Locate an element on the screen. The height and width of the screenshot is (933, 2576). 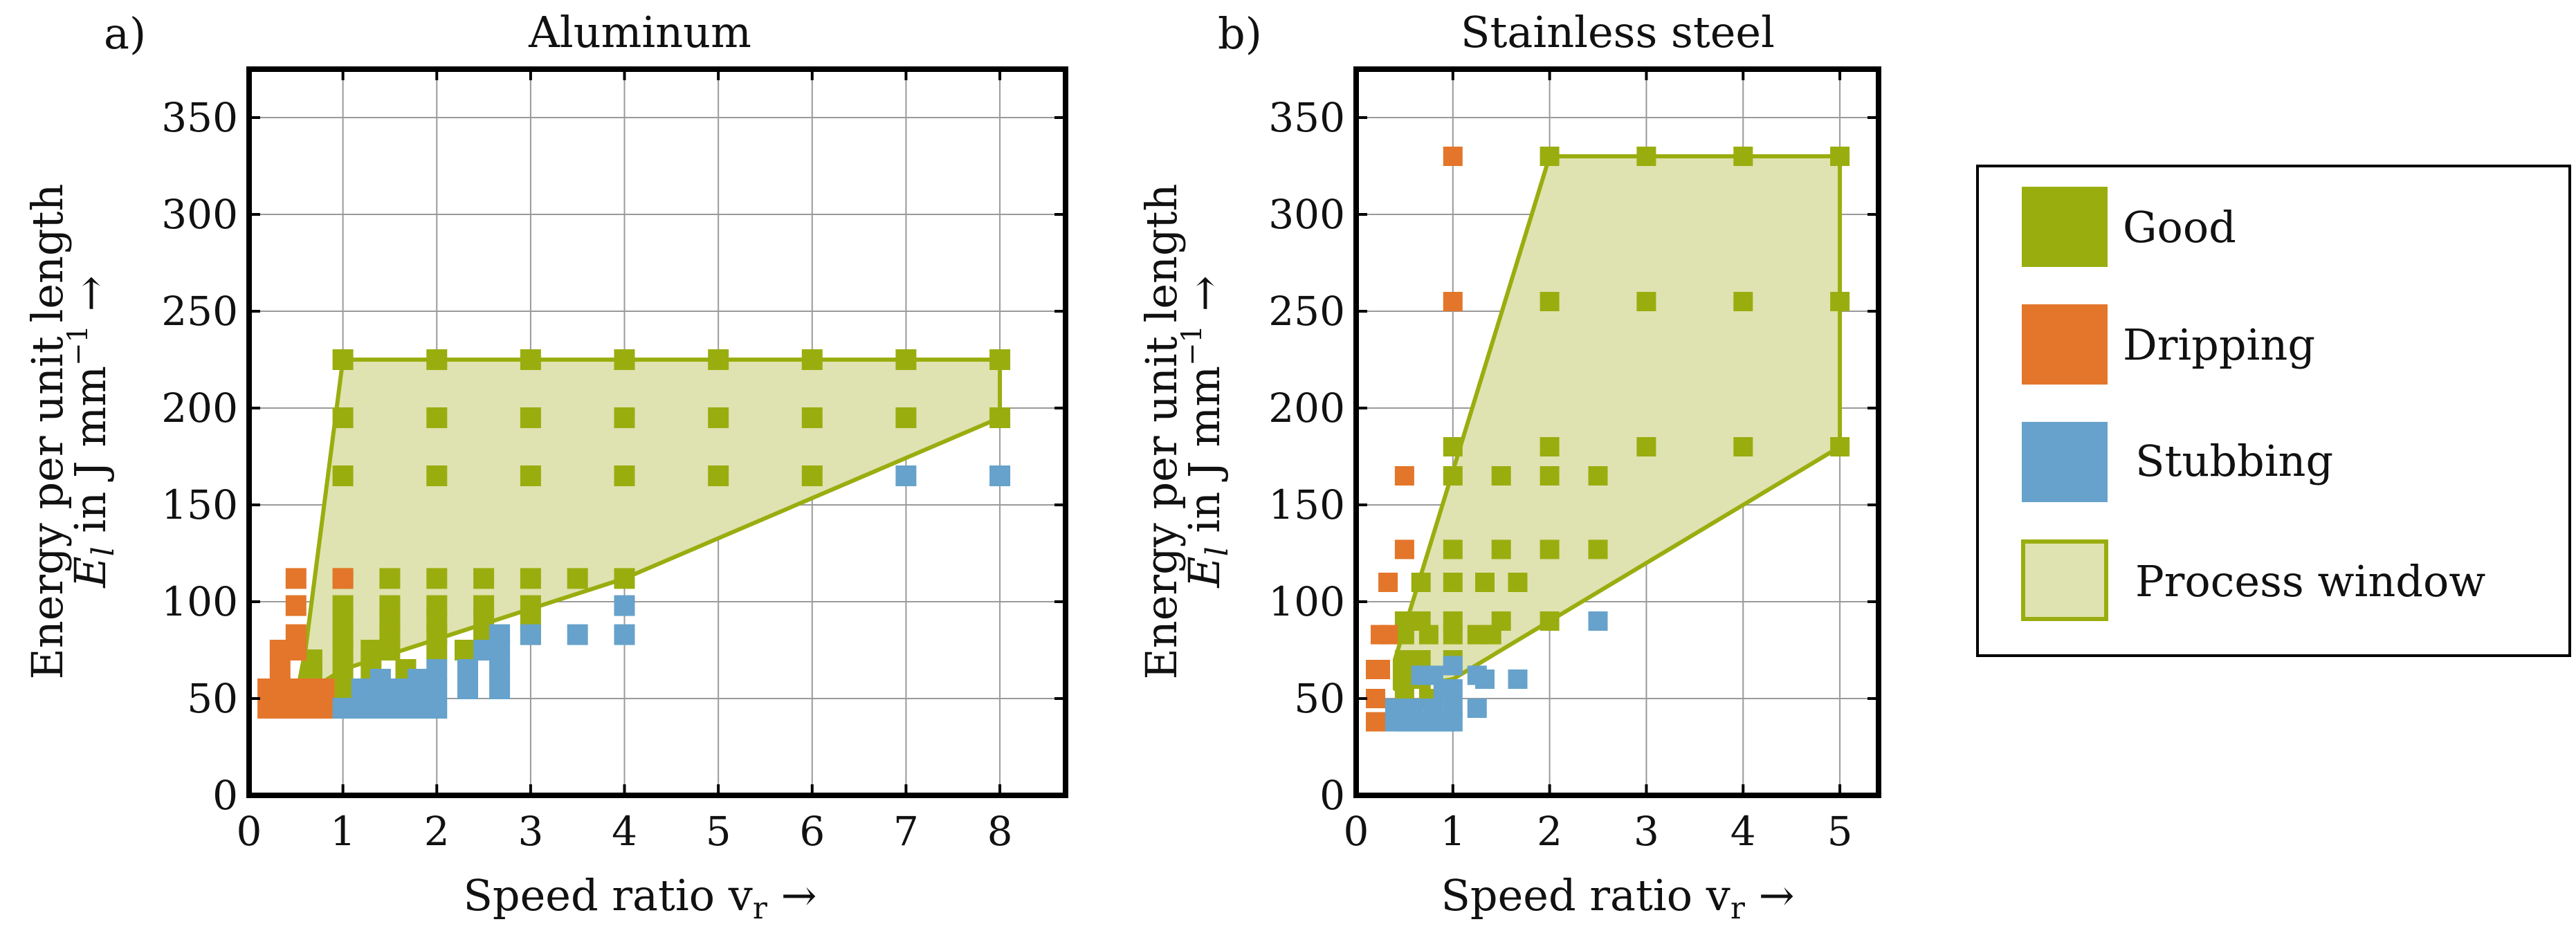
legend-label-process-window: Process window is located at coordinates (2310, 581).